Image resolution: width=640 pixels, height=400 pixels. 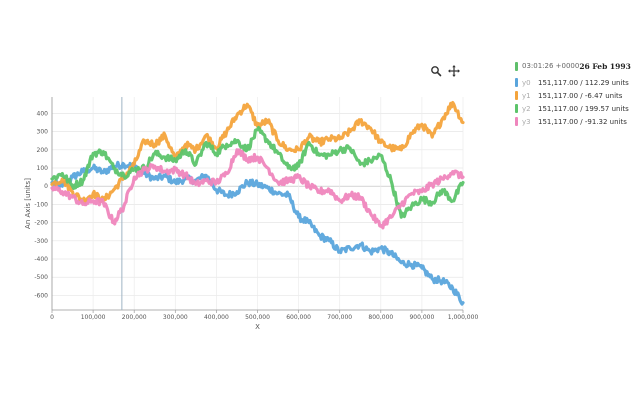 What do you see at coordinates (551, 66) in the screenshot?
I see `legend-time: 03:01:26 +0000` at bounding box center [551, 66].